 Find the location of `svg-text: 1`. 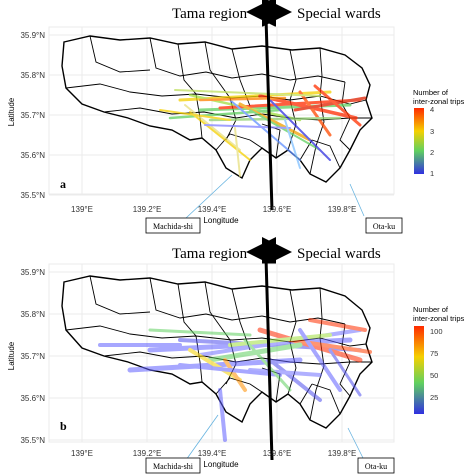

svg-text: 1 is located at coordinates (432, 173).